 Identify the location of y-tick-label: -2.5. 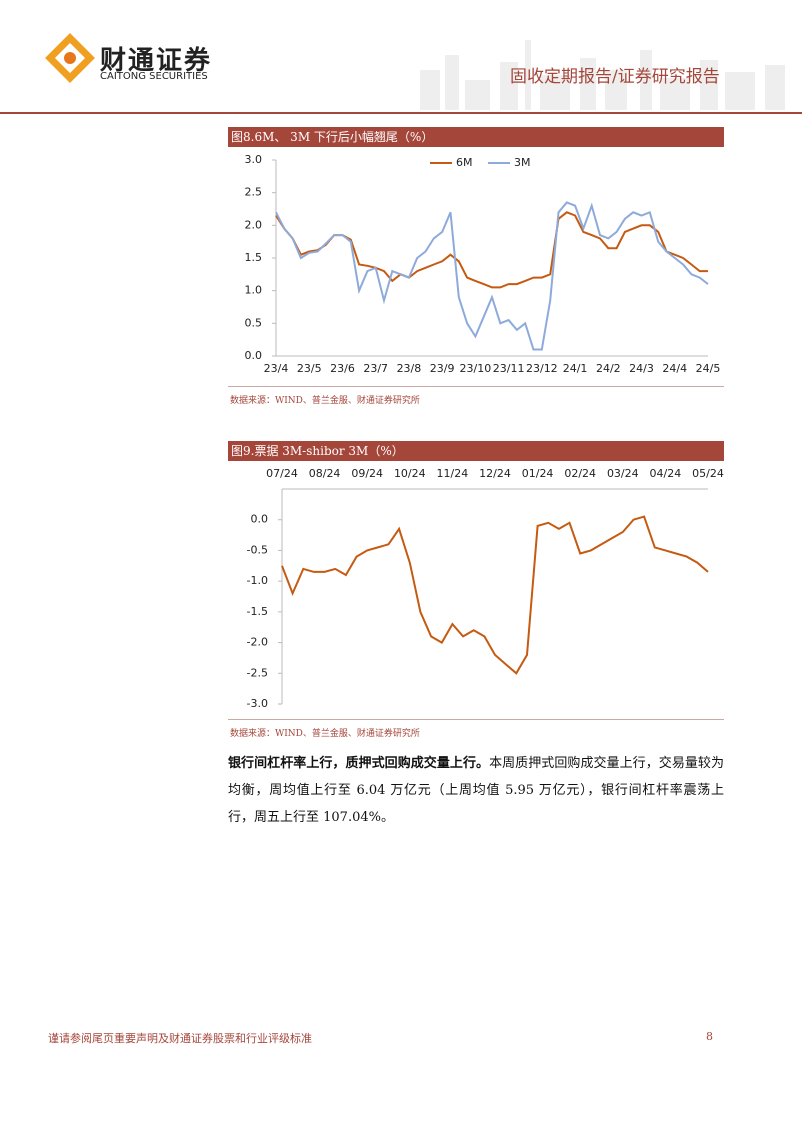
(257, 672).